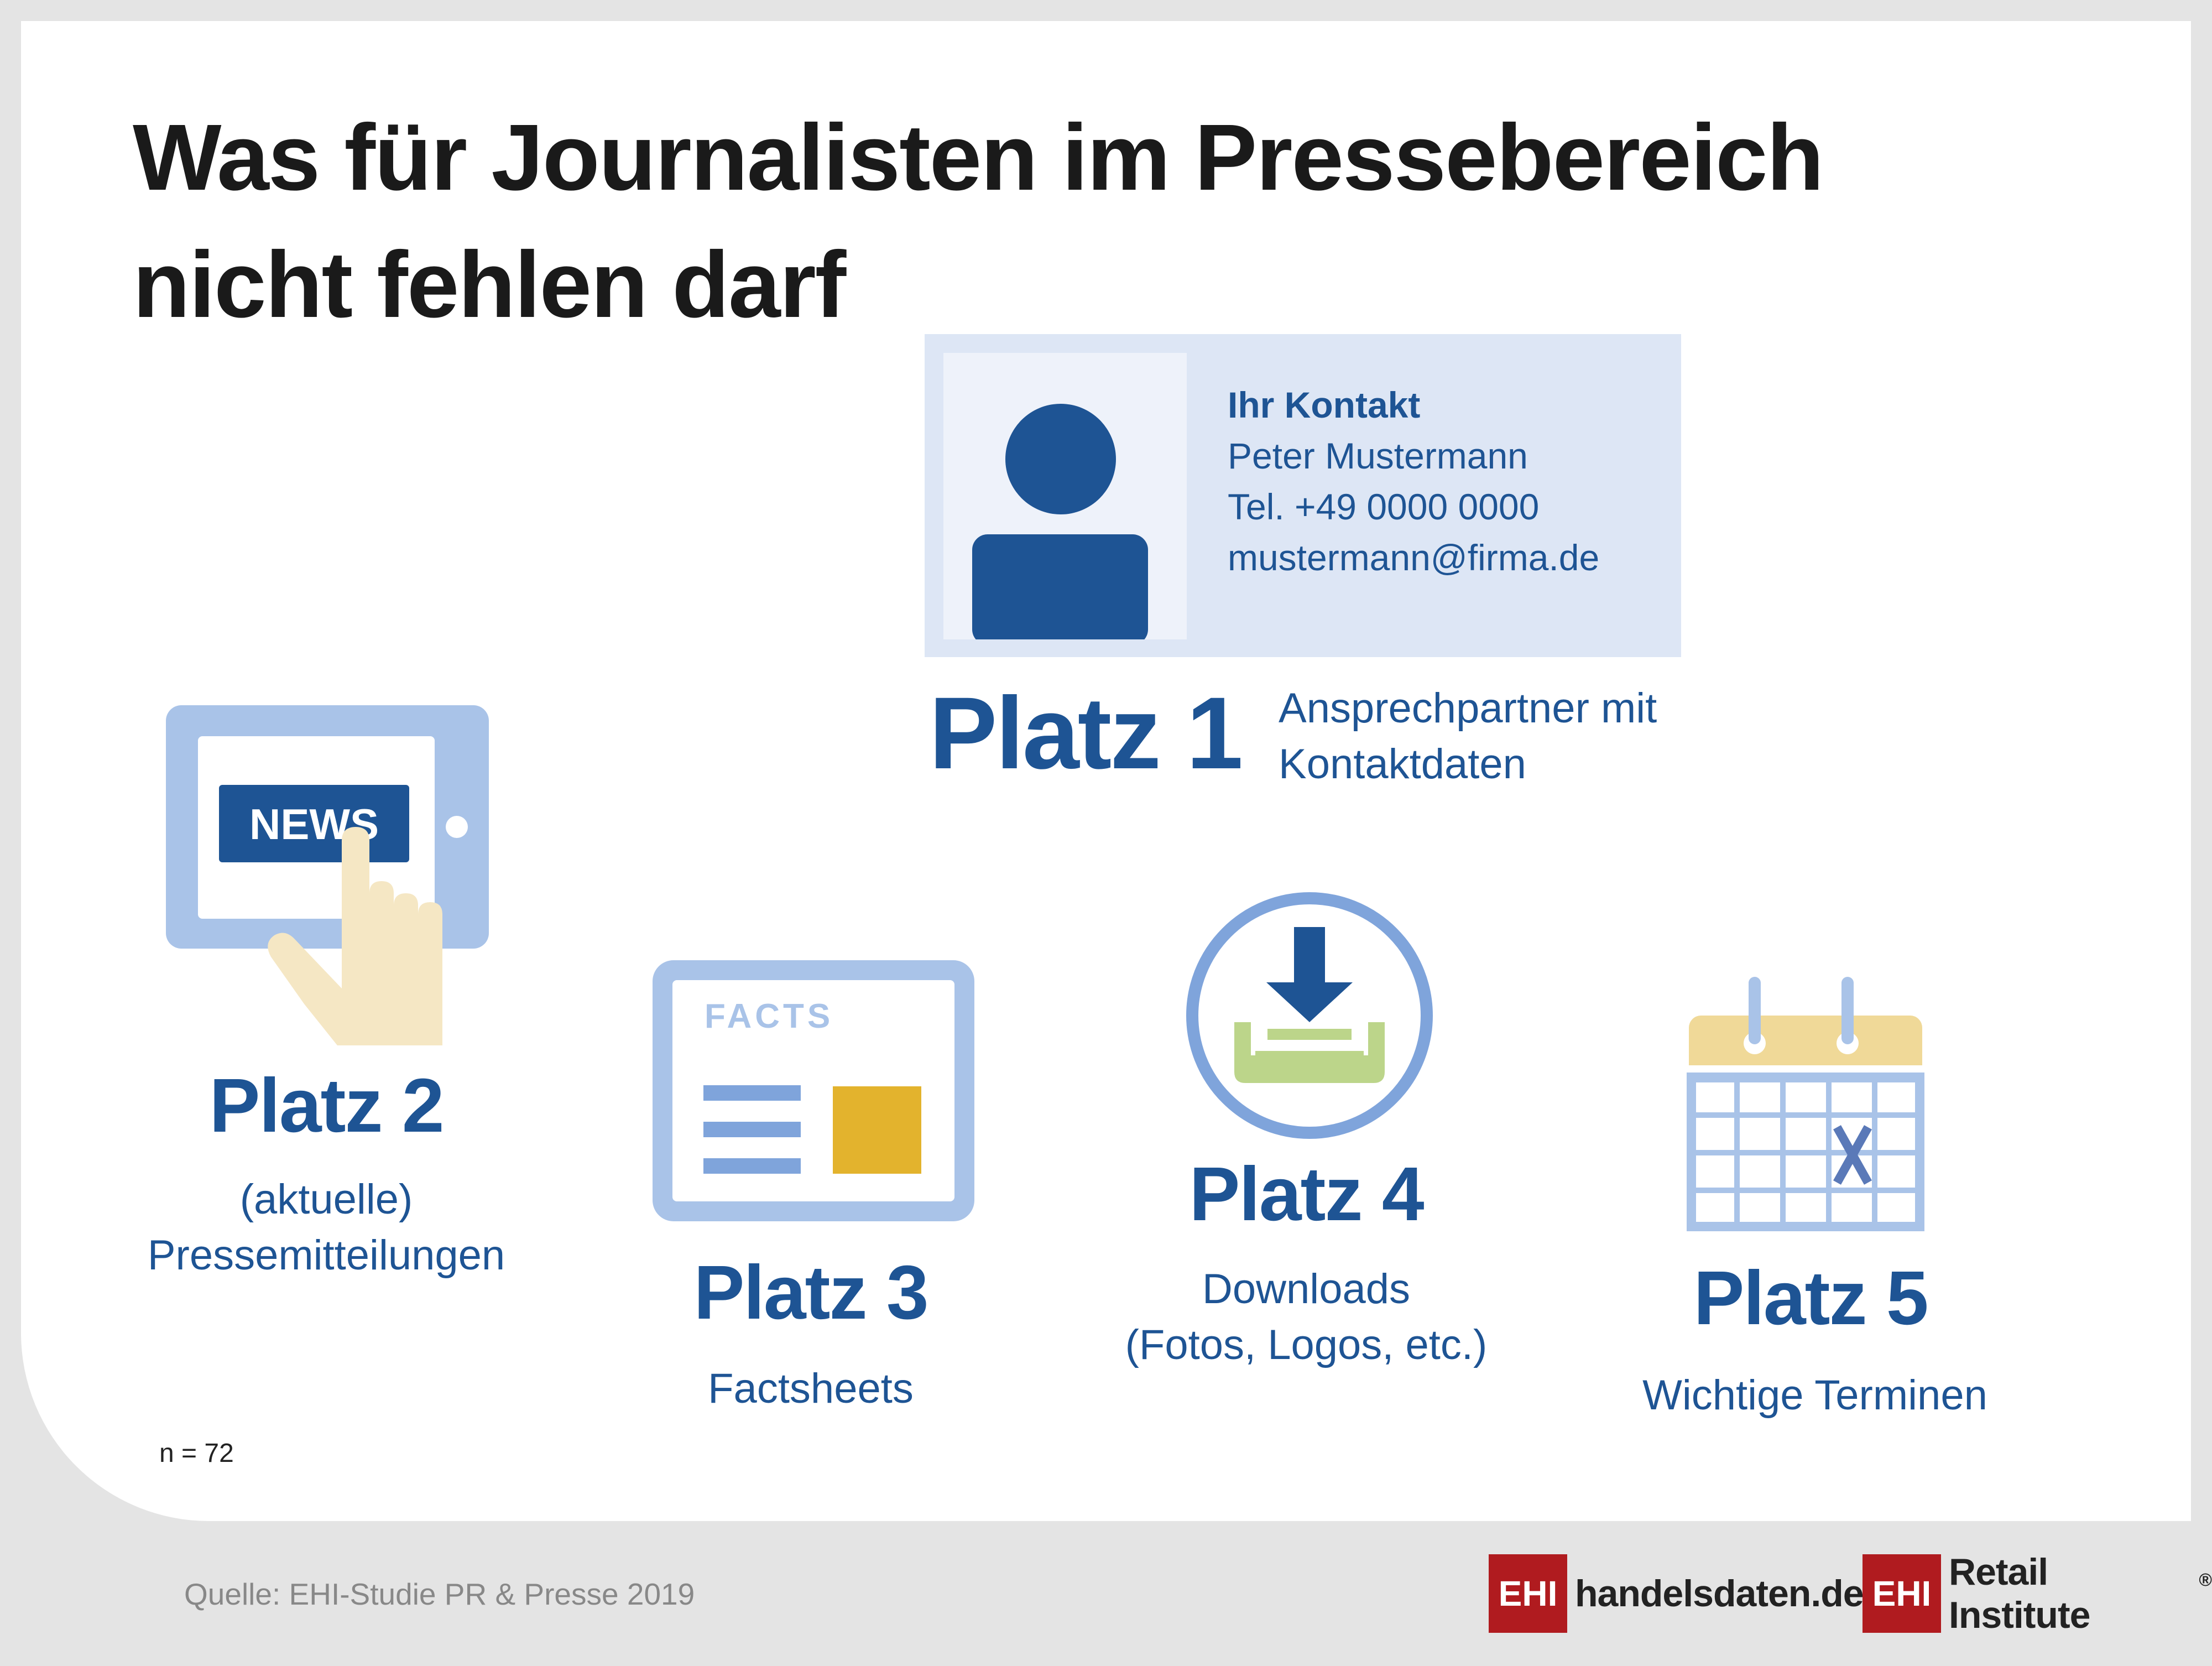 This screenshot has width=2212, height=1666. What do you see at coordinates (1720, 1594) in the screenshot?
I see `handelsdaten-logo-text: handelsdaten.de` at bounding box center [1720, 1594].